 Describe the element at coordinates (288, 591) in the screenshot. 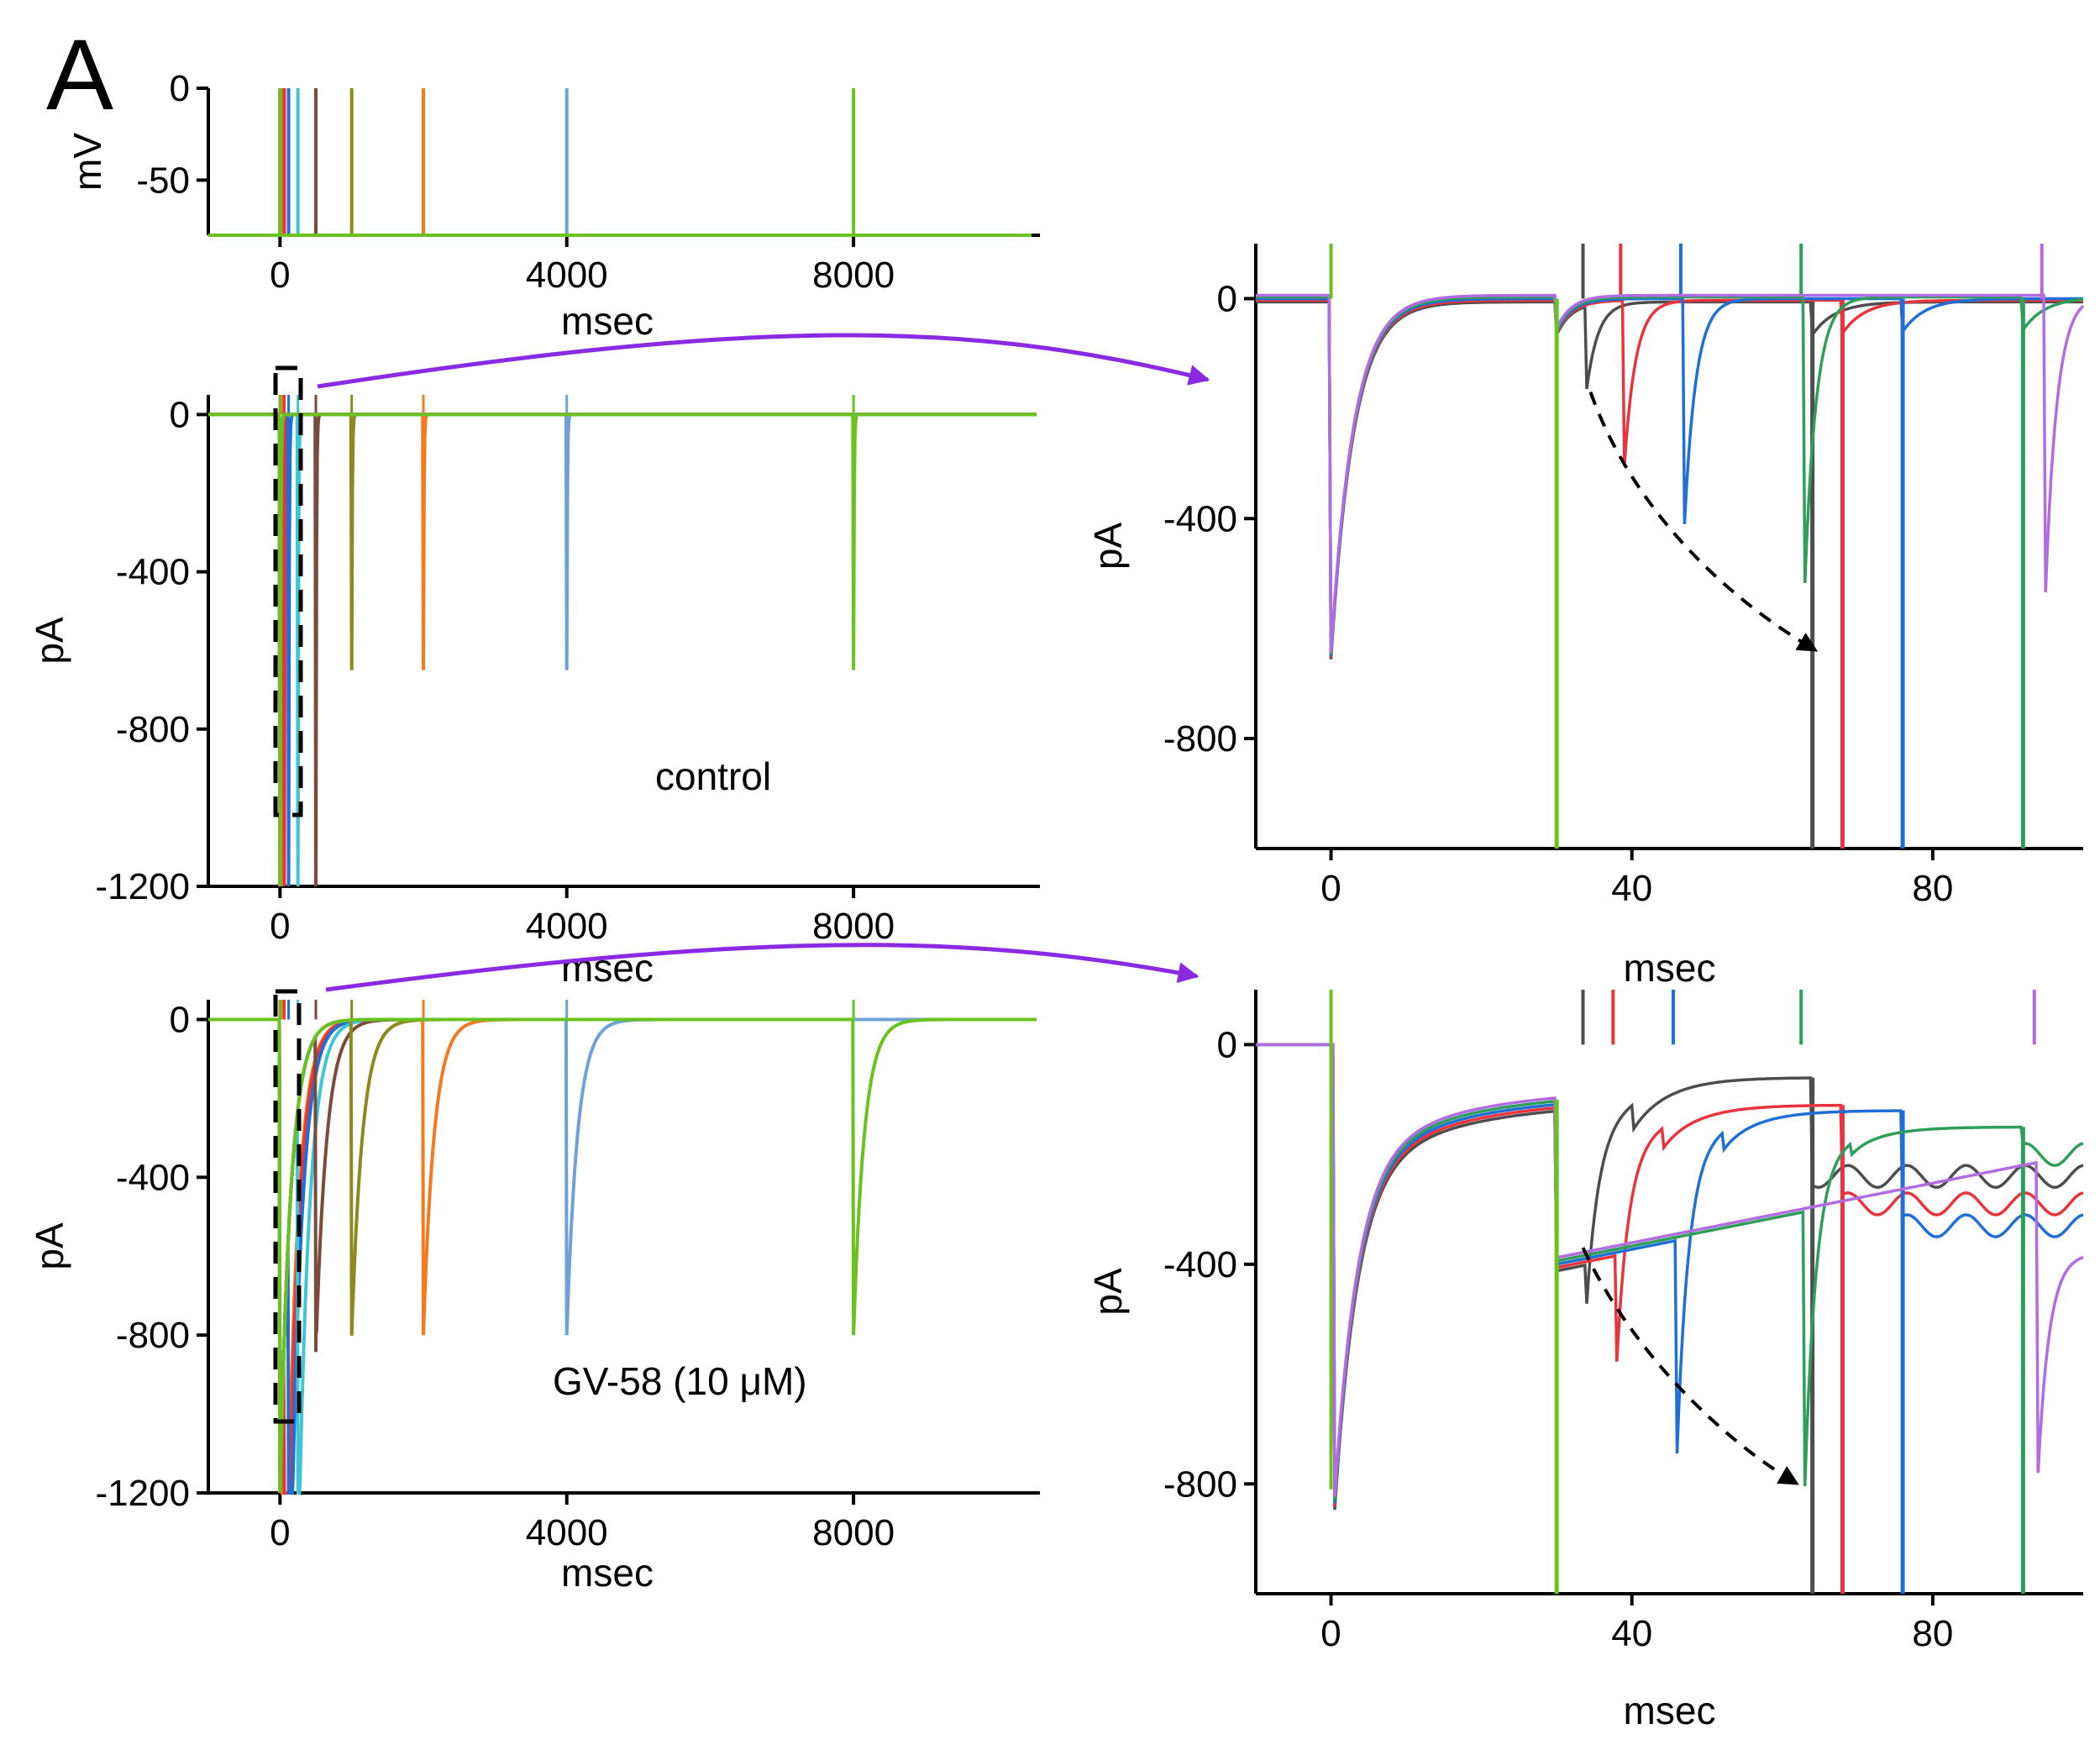

I see `control-zoom-region` at that location.